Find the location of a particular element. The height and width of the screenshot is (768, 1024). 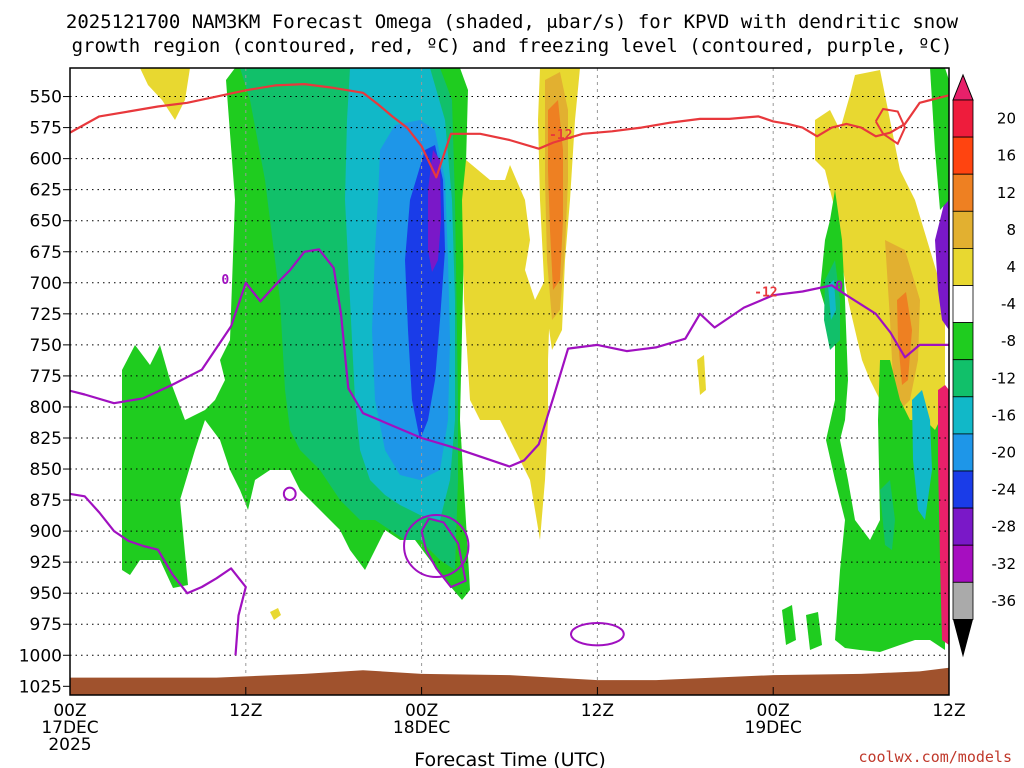

omega-region-orange-right is located at coordinates (904, 338).